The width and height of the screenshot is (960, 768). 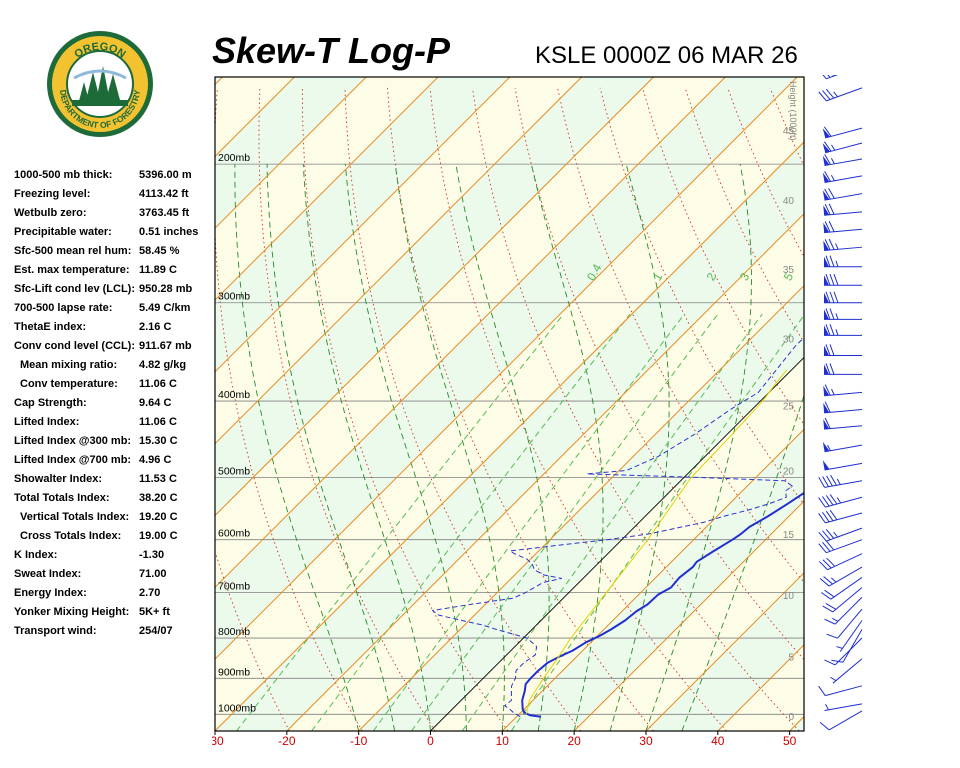 I want to click on height-tick-label: 25, so click(x=789, y=406).